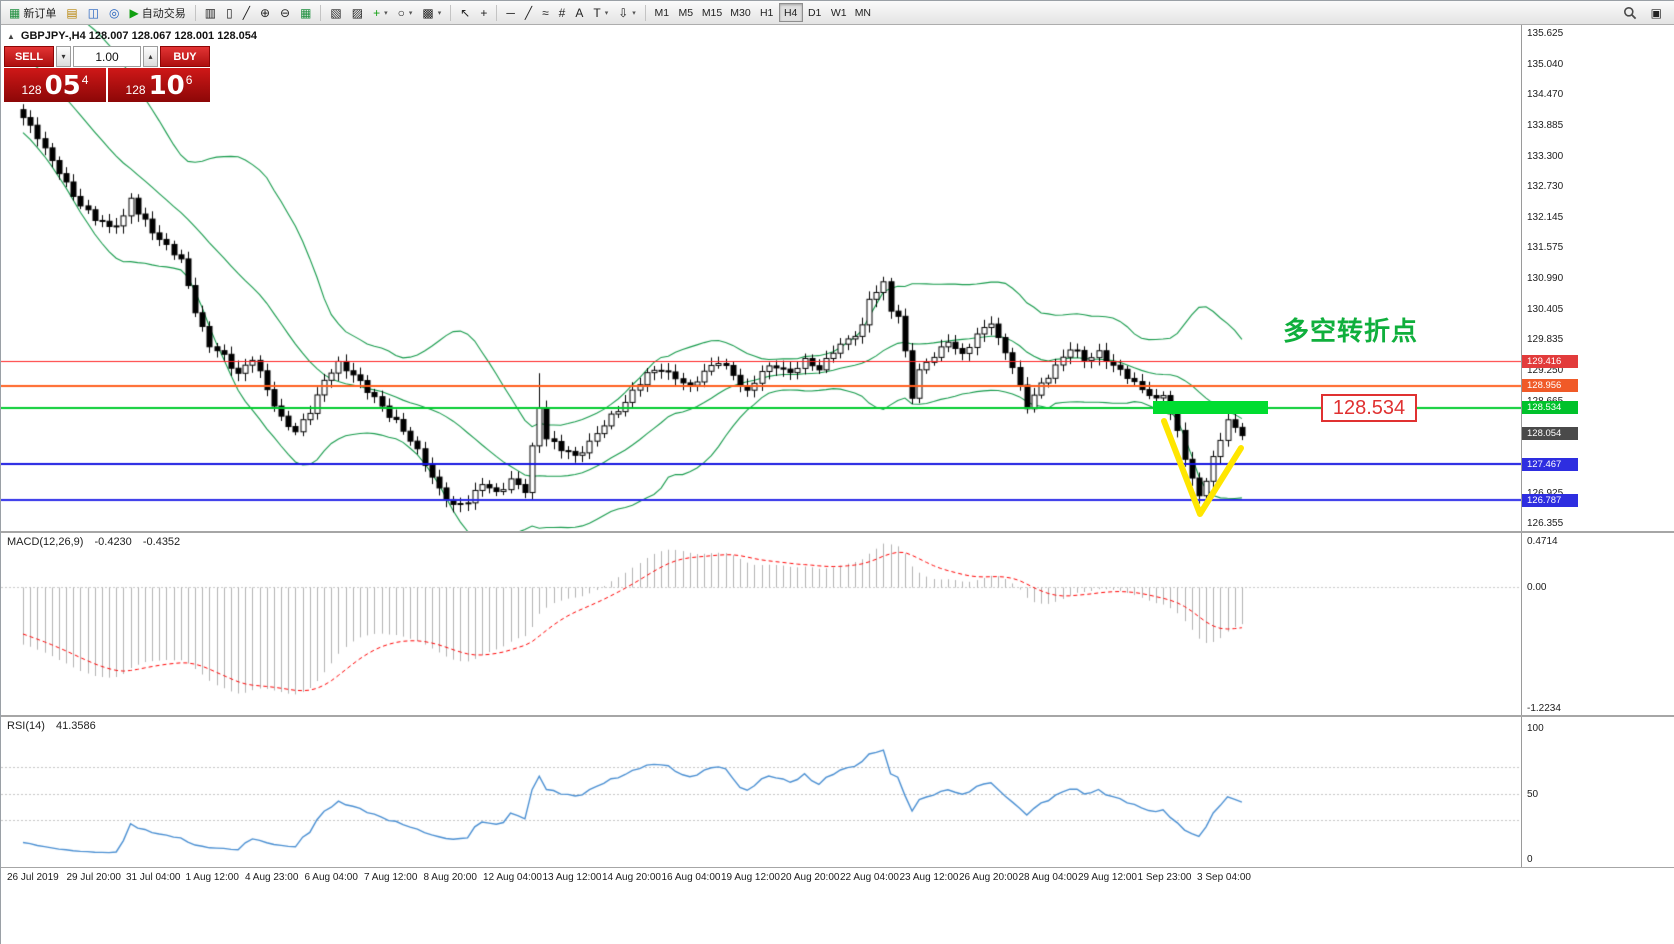 The width and height of the screenshot is (1674, 944). I want to click on fibonacci-icon: #, so click(562, 12).